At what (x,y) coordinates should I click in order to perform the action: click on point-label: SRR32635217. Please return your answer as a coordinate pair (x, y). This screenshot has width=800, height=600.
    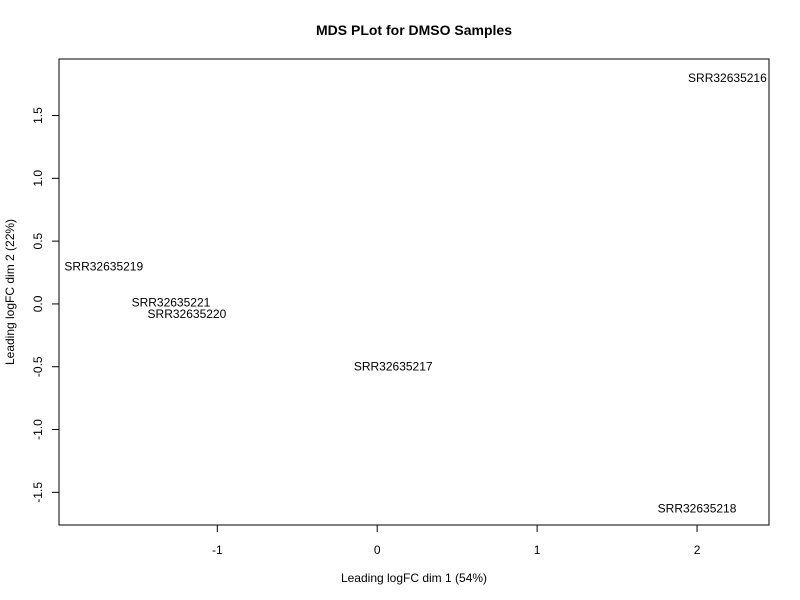
    Looking at the image, I should click on (393, 367).